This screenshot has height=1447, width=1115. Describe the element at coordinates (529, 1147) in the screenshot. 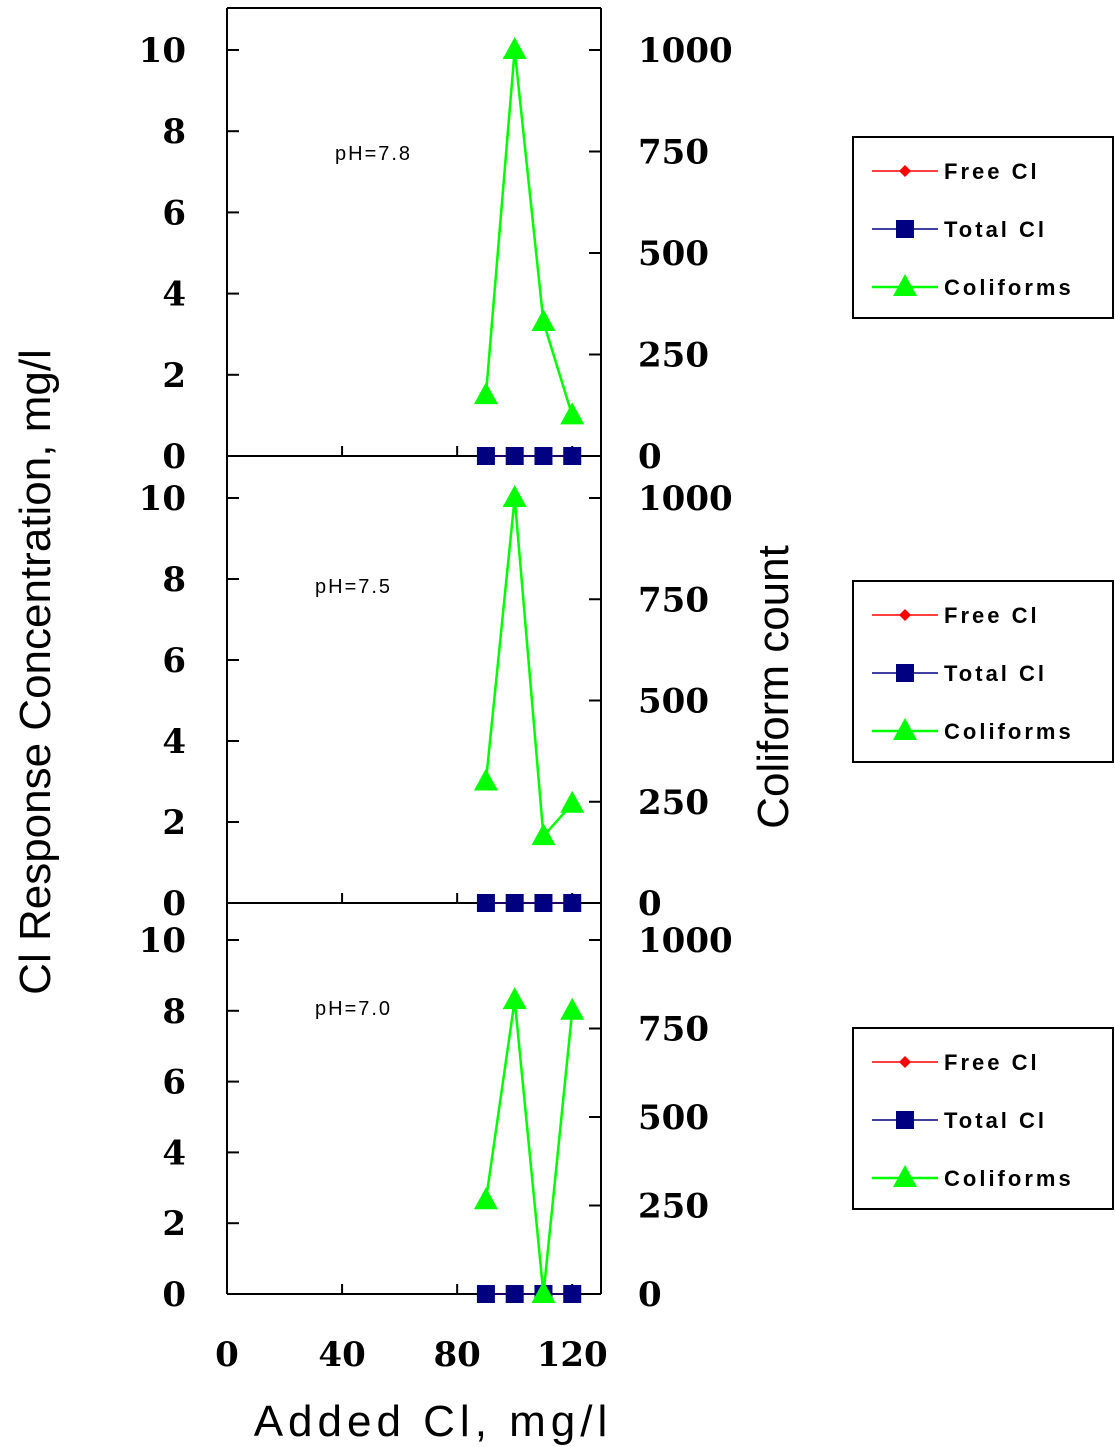

I see `panel-3-coliforms-line` at that location.